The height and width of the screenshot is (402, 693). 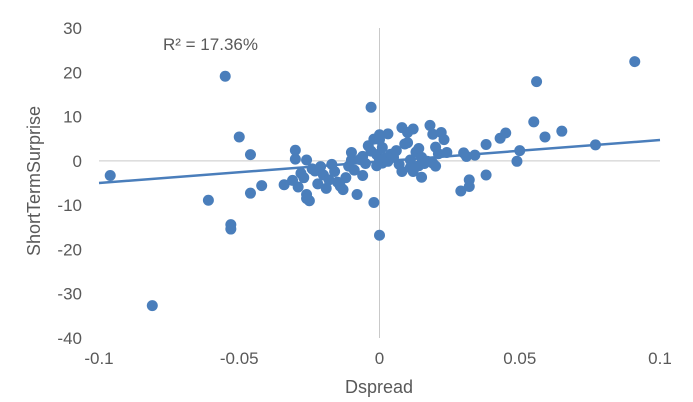 What do you see at coordinates (34, 181) in the screenshot?
I see `y-axis-title: ShortTermSurprise` at bounding box center [34, 181].